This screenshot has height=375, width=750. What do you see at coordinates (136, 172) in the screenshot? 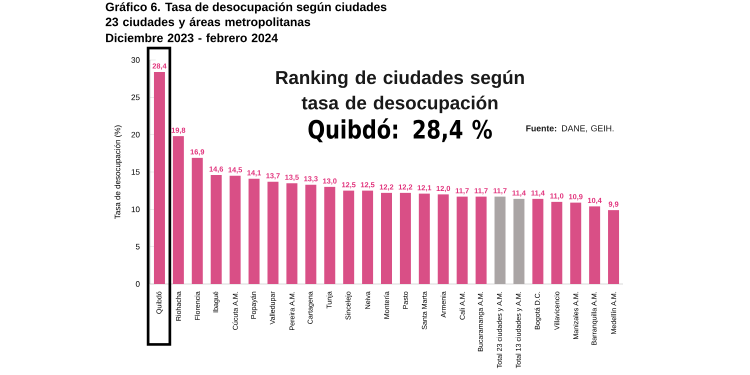
I see `y-tick-label: 15` at bounding box center [136, 172].